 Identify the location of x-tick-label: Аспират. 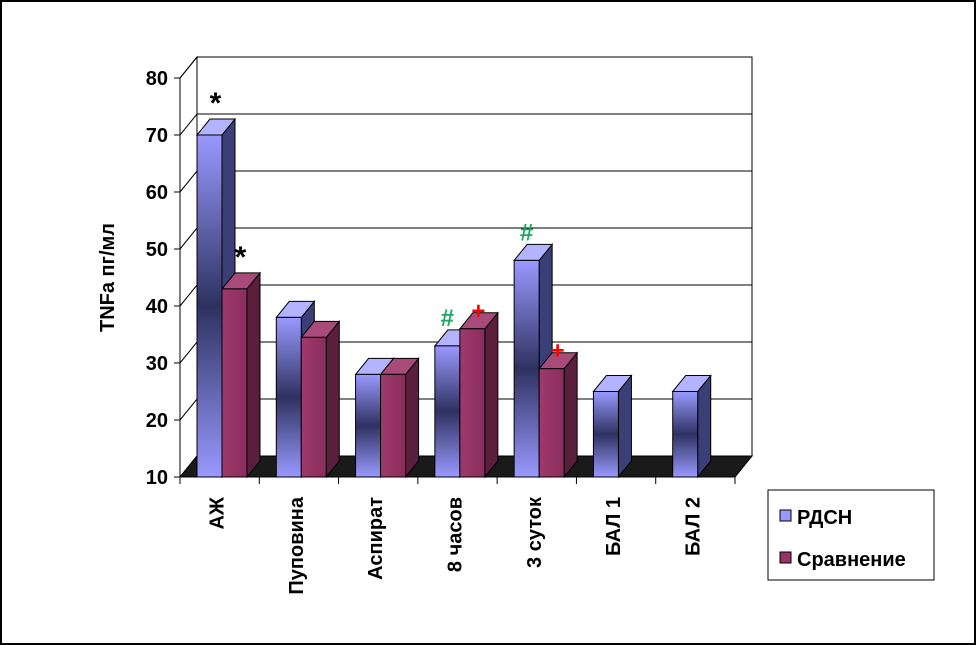
(376, 538).